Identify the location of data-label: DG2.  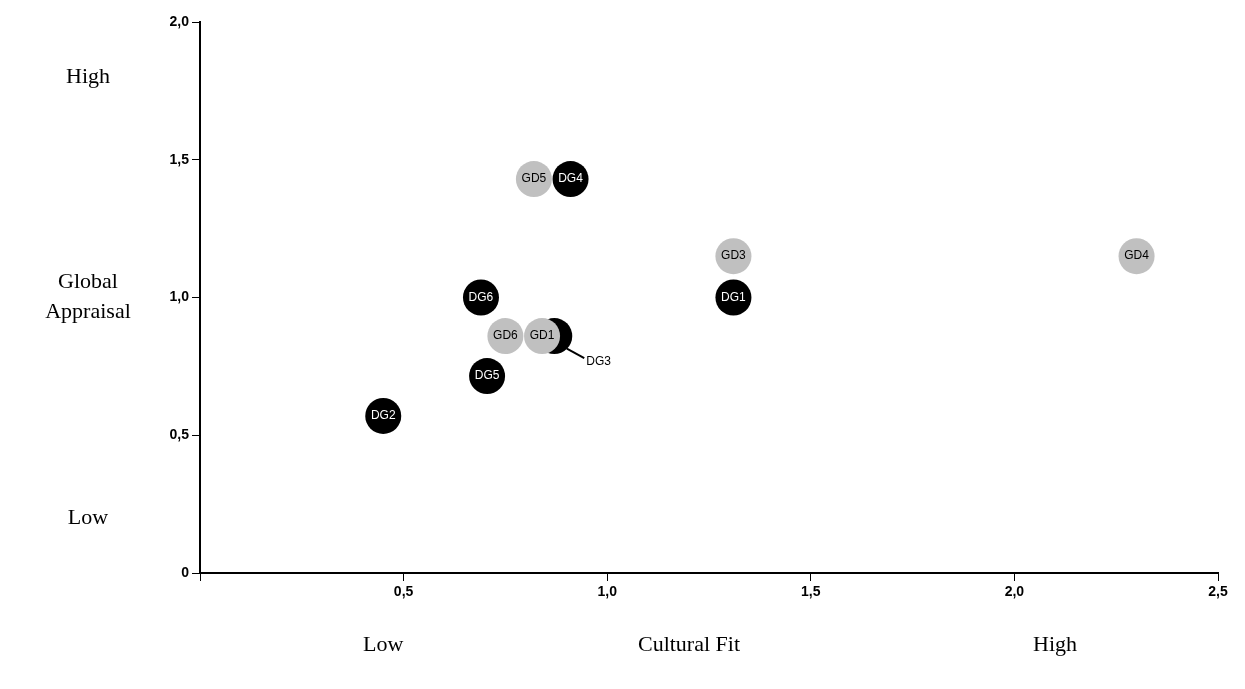
(383, 415).